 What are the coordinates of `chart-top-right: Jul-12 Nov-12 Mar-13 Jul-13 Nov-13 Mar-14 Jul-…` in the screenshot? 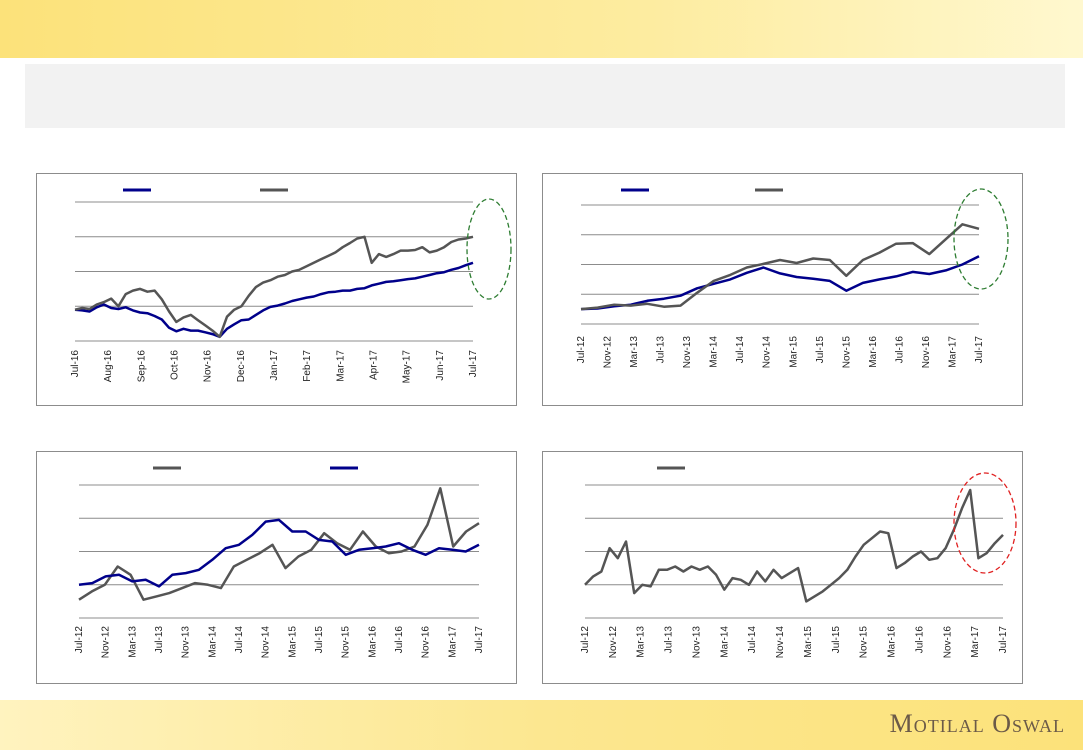 It's located at (792, 278).